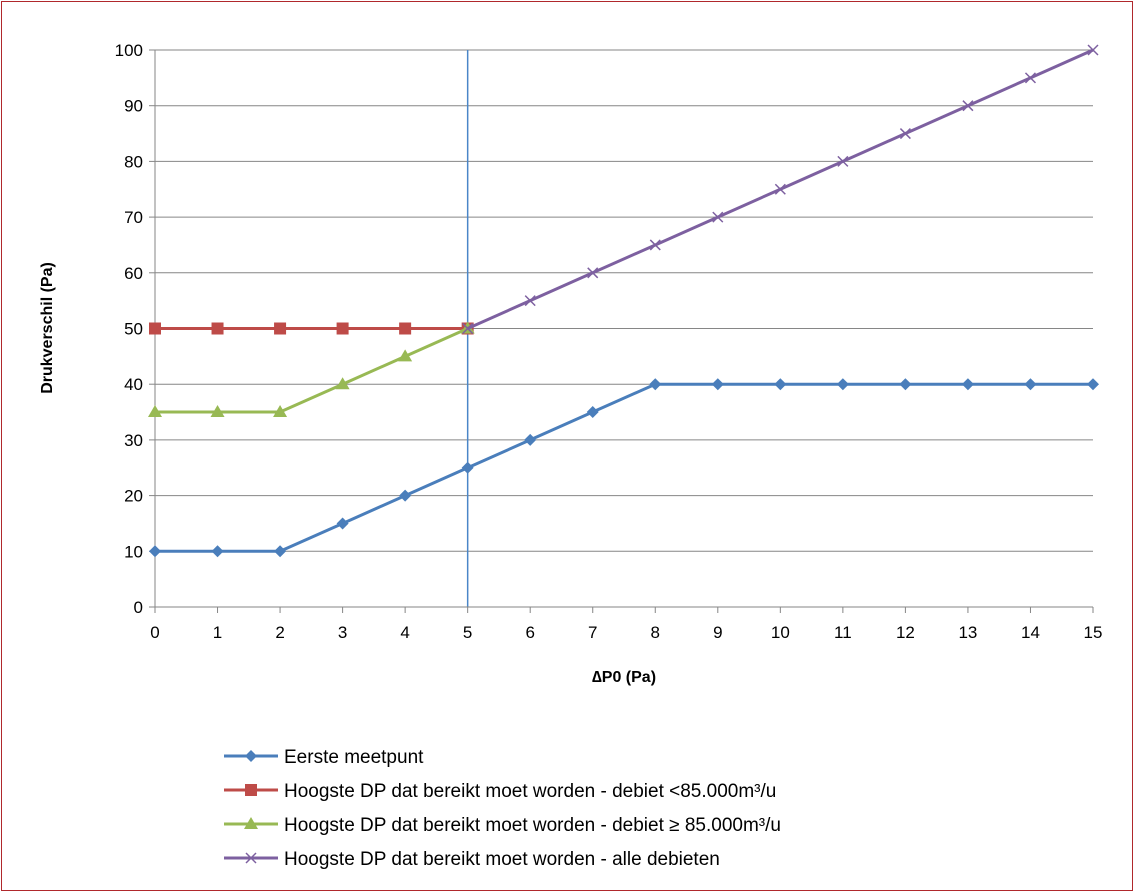 The image size is (1136, 894). What do you see at coordinates (47, 328) in the screenshot?
I see `y-axis-title: Drukverschil (Pa)` at bounding box center [47, 328].